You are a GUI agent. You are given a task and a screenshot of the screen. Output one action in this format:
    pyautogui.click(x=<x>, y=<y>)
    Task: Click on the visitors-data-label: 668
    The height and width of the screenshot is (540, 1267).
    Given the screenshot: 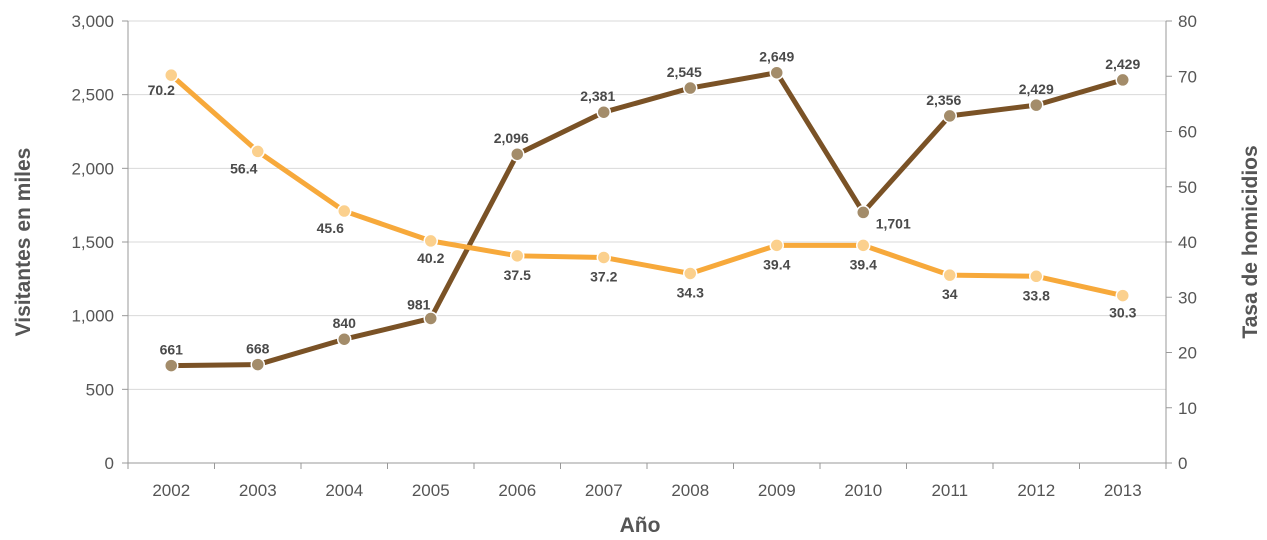 What is the action you would take?
    pyautogui.click(x=258, y=349)
    